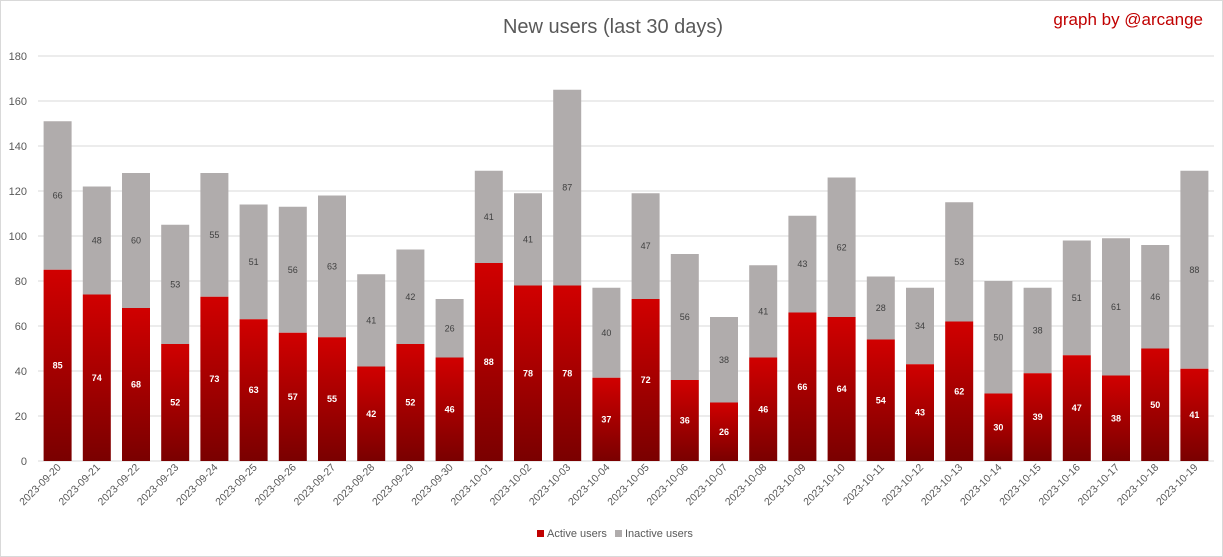  What do you see at coordinates (1155, 405) in the screenshot?
I see `data-label-active: 50` at bounding box center [1155, 405].